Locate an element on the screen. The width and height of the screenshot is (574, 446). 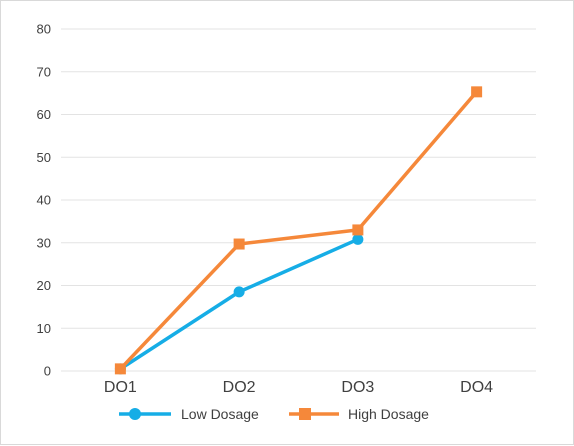
legend-label-high-dosage: High Dosage is located at coordinates (388, 414).